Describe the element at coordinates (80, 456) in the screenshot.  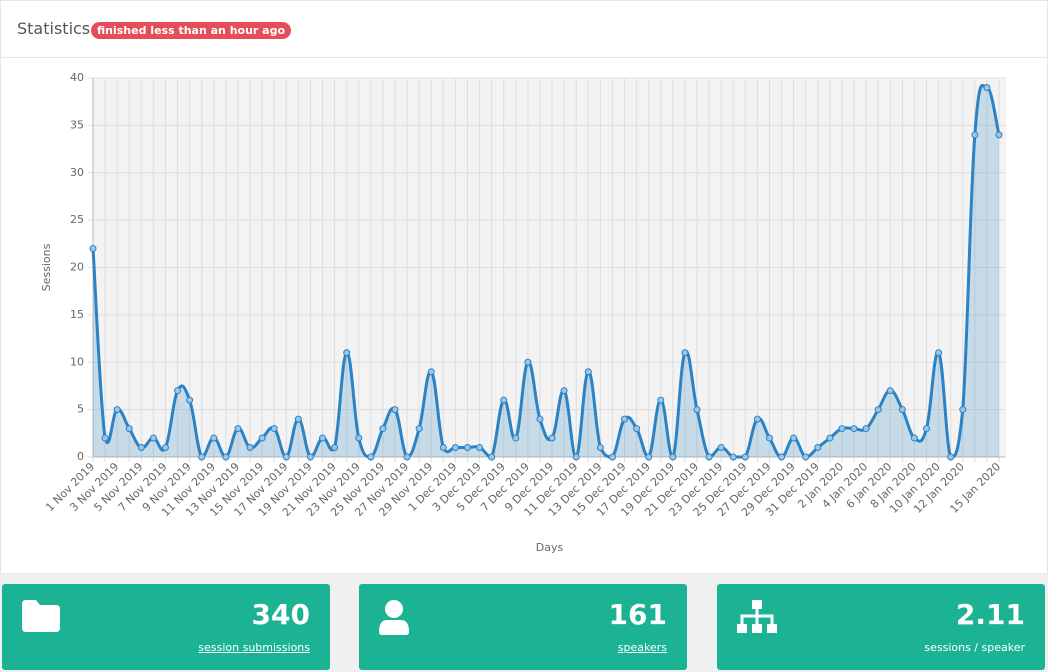
I see `y-tick-label: 0` at that location.